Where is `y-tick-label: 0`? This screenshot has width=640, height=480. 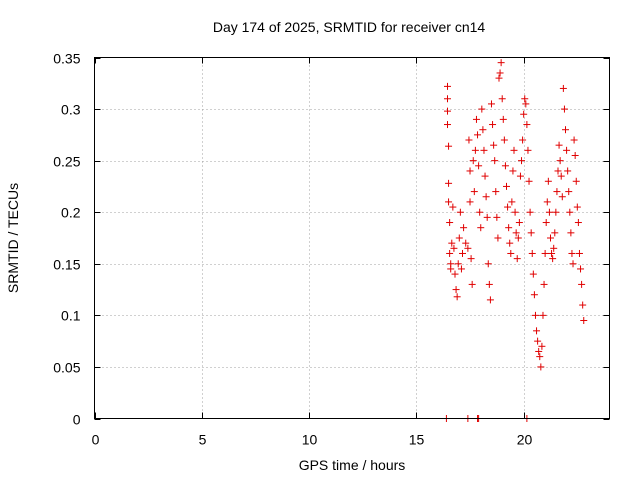
y-tick-label: 0 is located at coordinates (77, 420).